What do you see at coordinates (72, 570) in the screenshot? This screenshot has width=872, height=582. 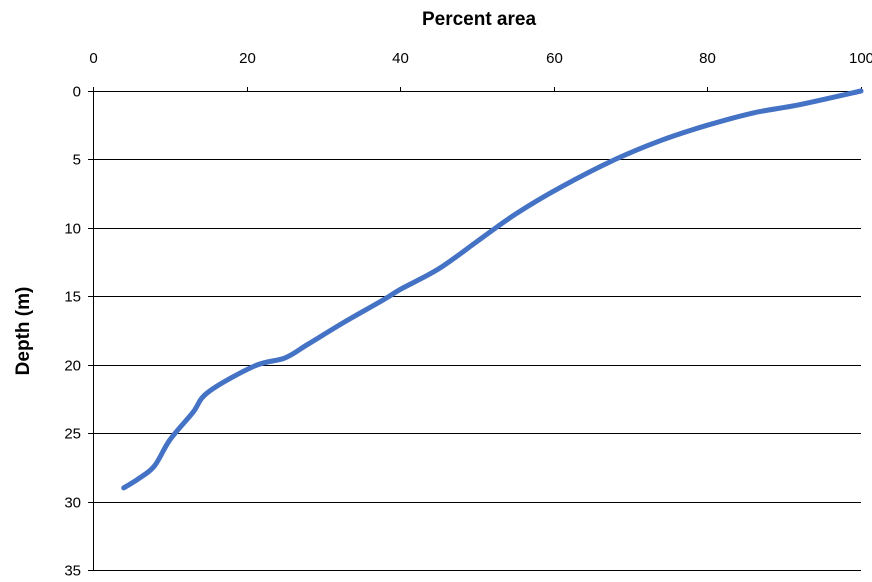 I see `y-tick-label: 35` at bounding box center [72, 570].